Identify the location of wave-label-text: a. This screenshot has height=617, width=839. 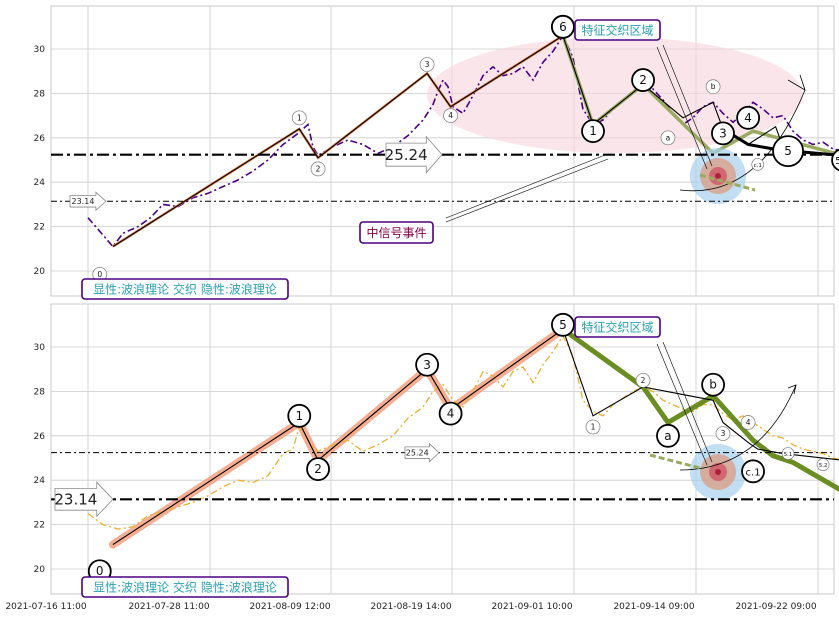
(667, 436).